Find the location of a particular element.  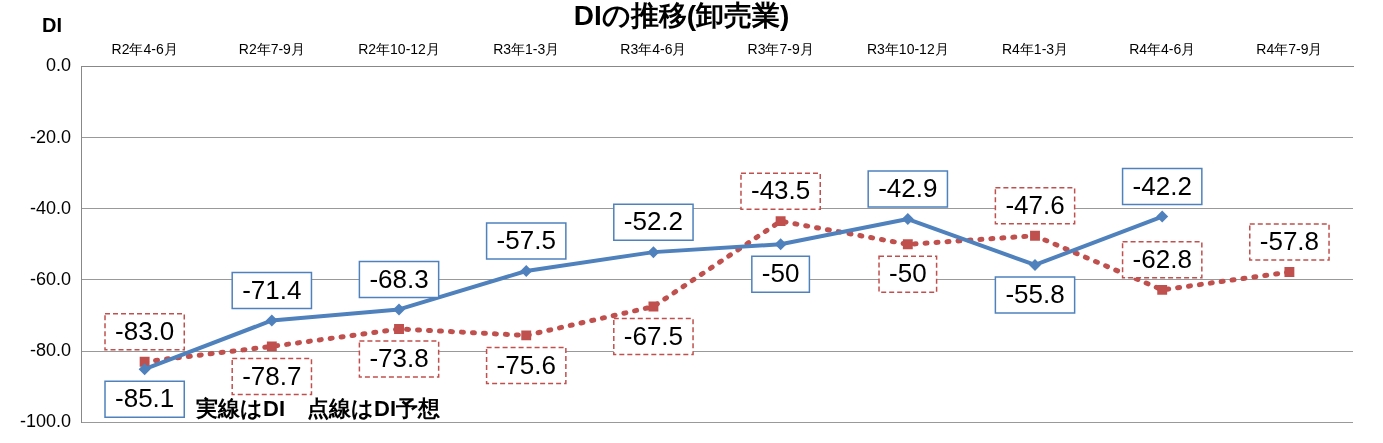

y-tick-label: -80.0 is located at coordinates (51, 350).